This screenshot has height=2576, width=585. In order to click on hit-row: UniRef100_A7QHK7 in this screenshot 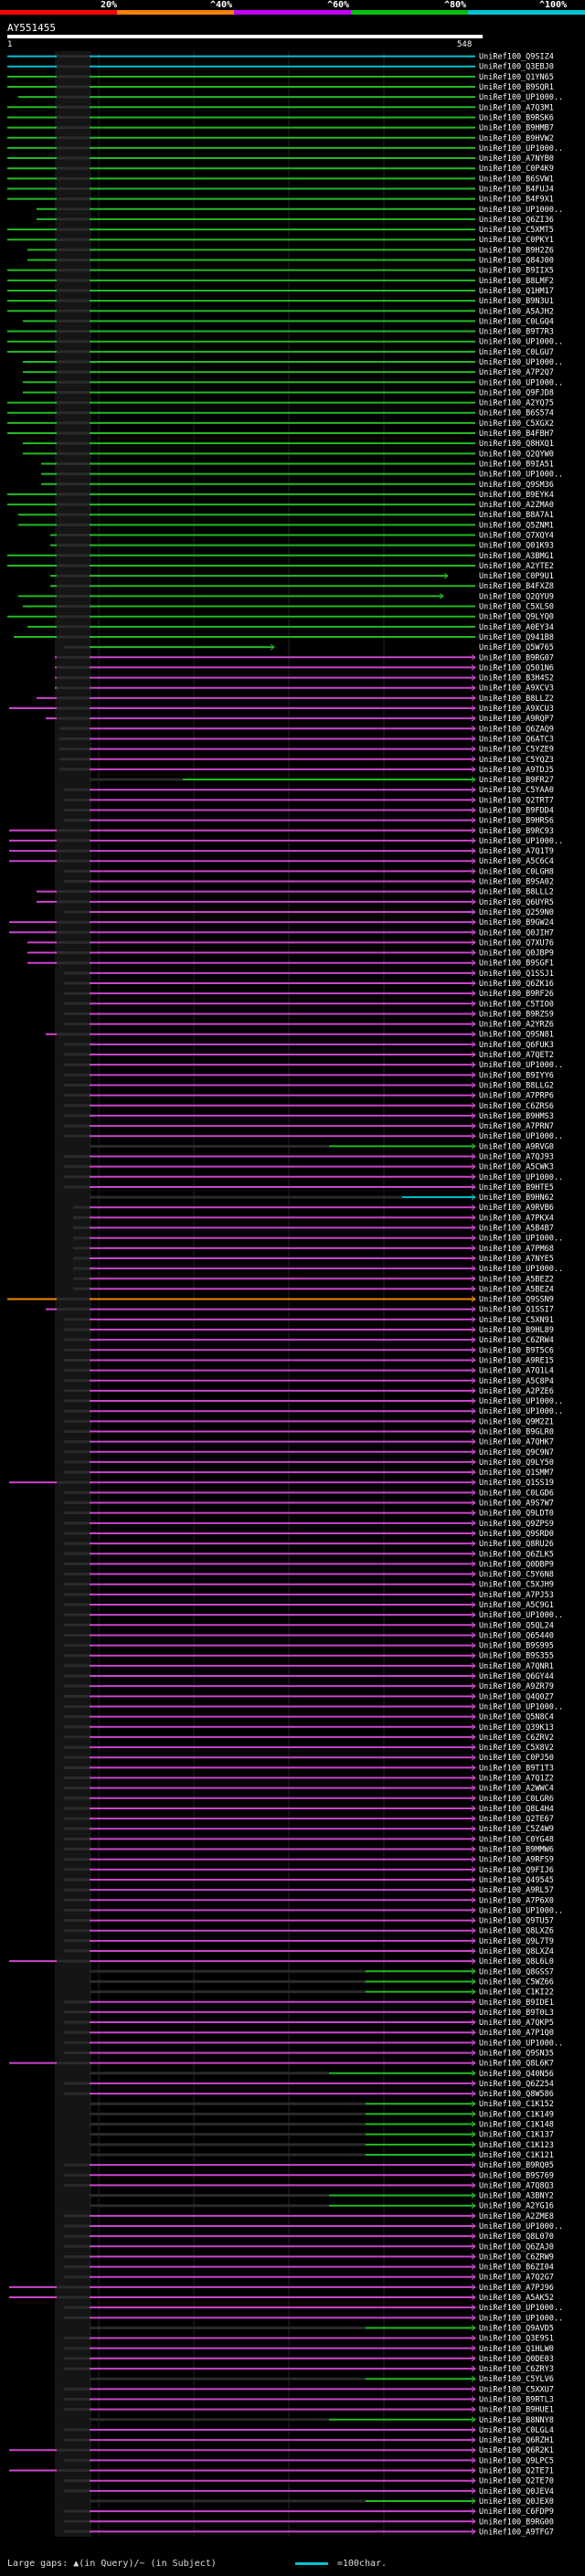, I will do `click(309, 1442)`.